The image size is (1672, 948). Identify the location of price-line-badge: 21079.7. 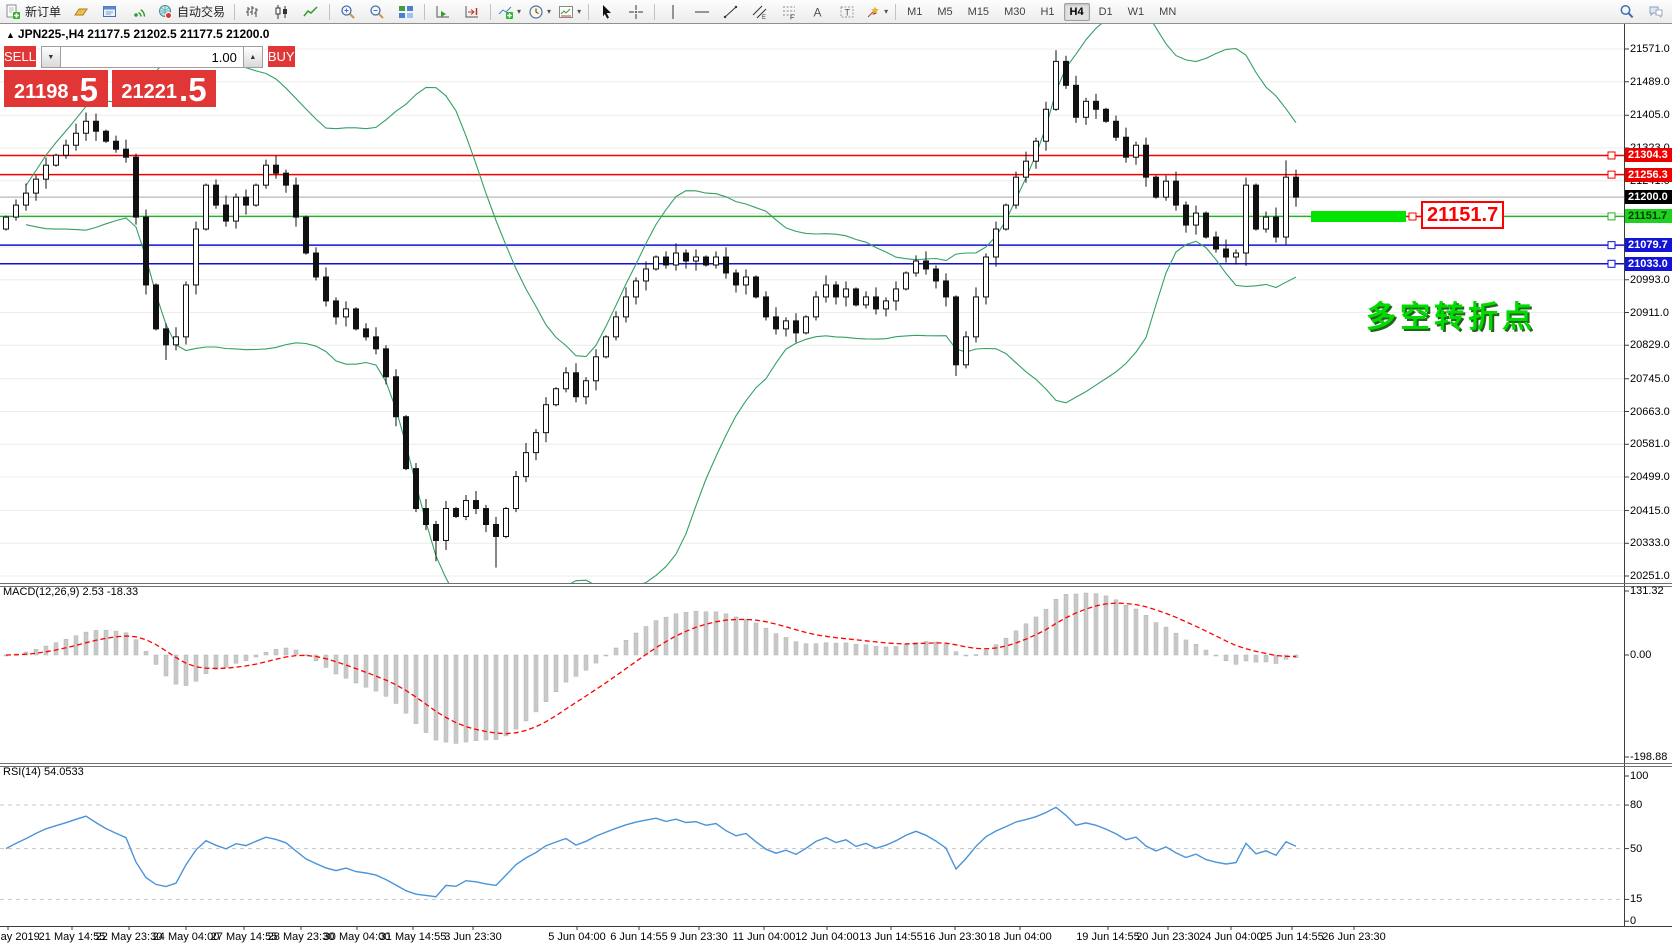
(1648, 245).